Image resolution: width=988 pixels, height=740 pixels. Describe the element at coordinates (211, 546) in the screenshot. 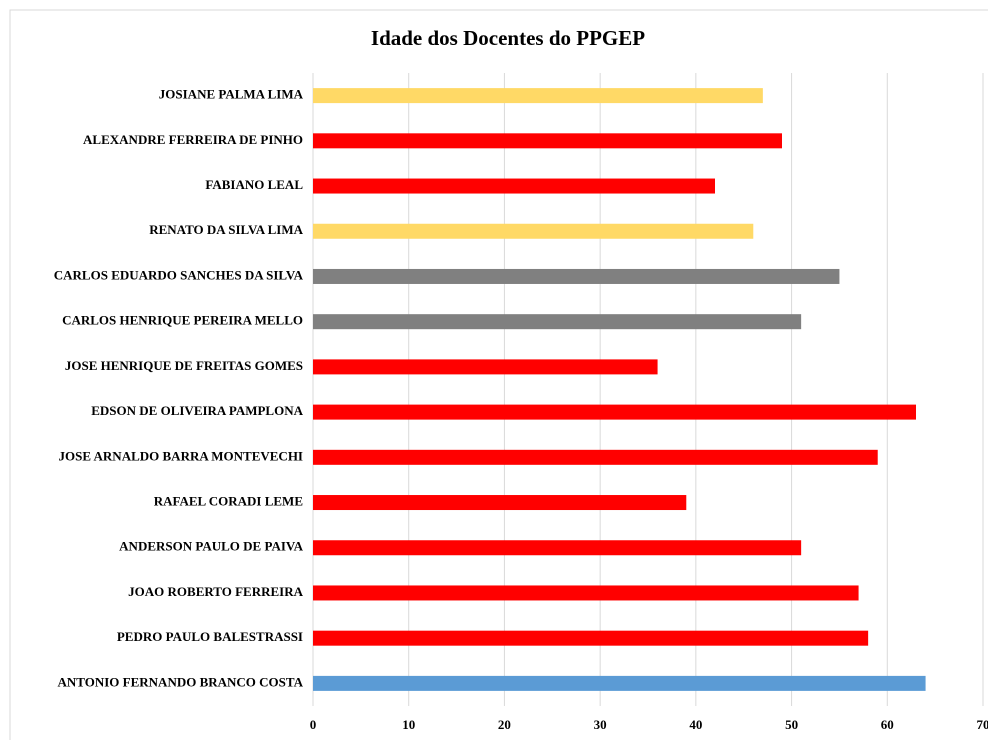

I see `y-tick-label: ANDERSON PAULO DE PAIVA` at that location.